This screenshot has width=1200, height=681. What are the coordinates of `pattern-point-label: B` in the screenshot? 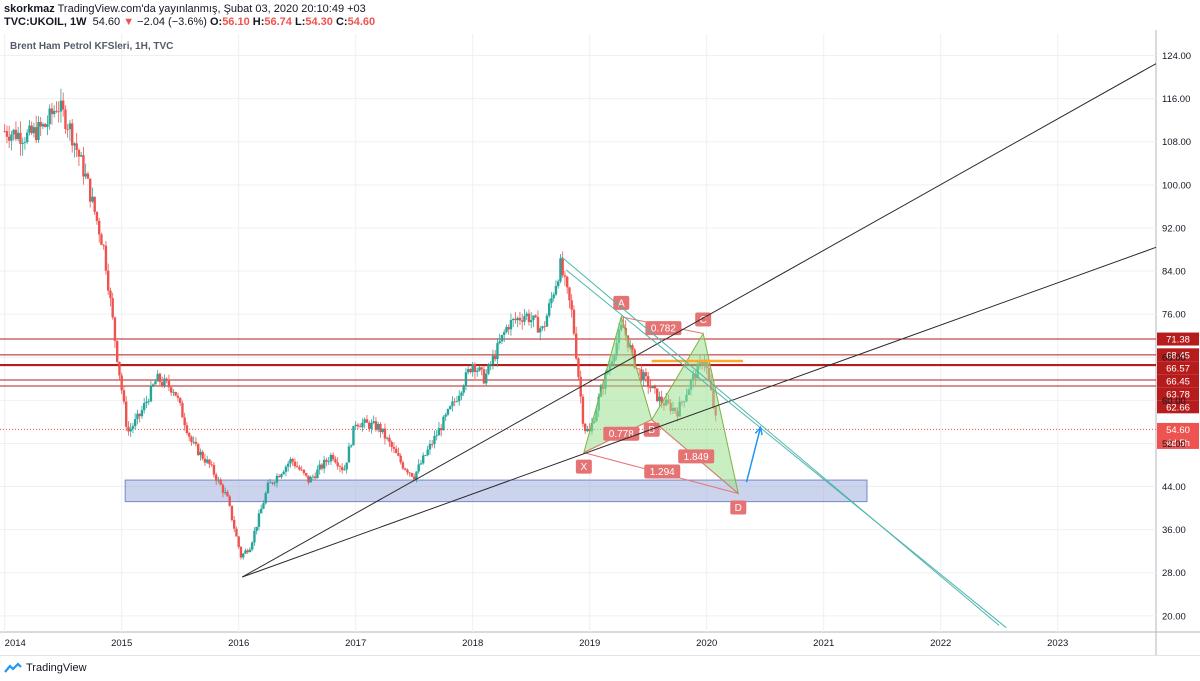 It's located at (651, 430).